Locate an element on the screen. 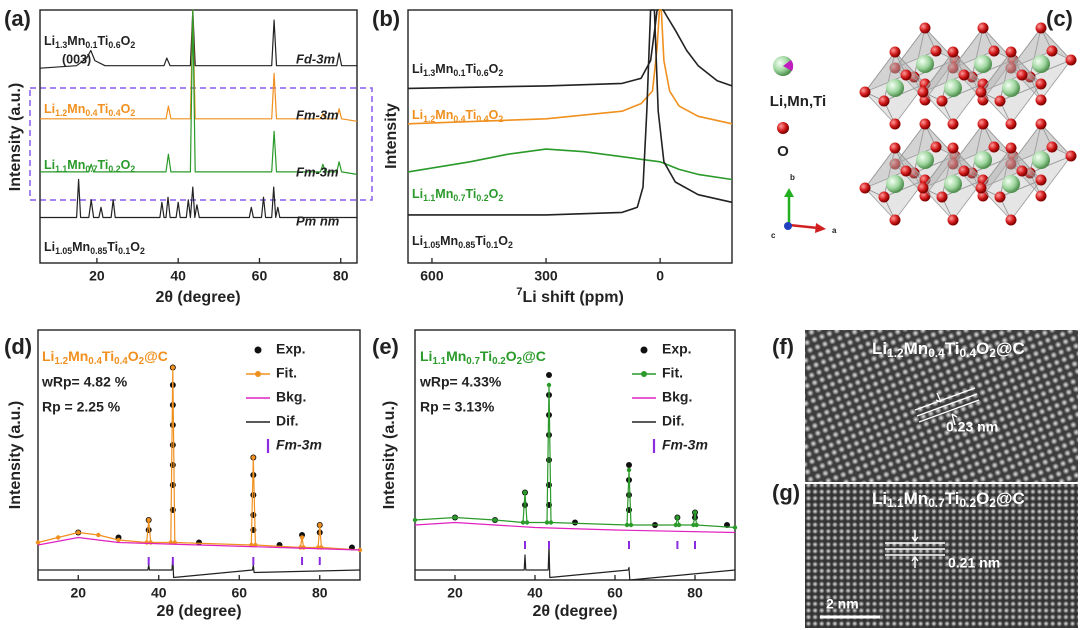 Image resolution: width=1080 pixels, height=630 pixels. plot-frame is located at coordinates (570, 136).